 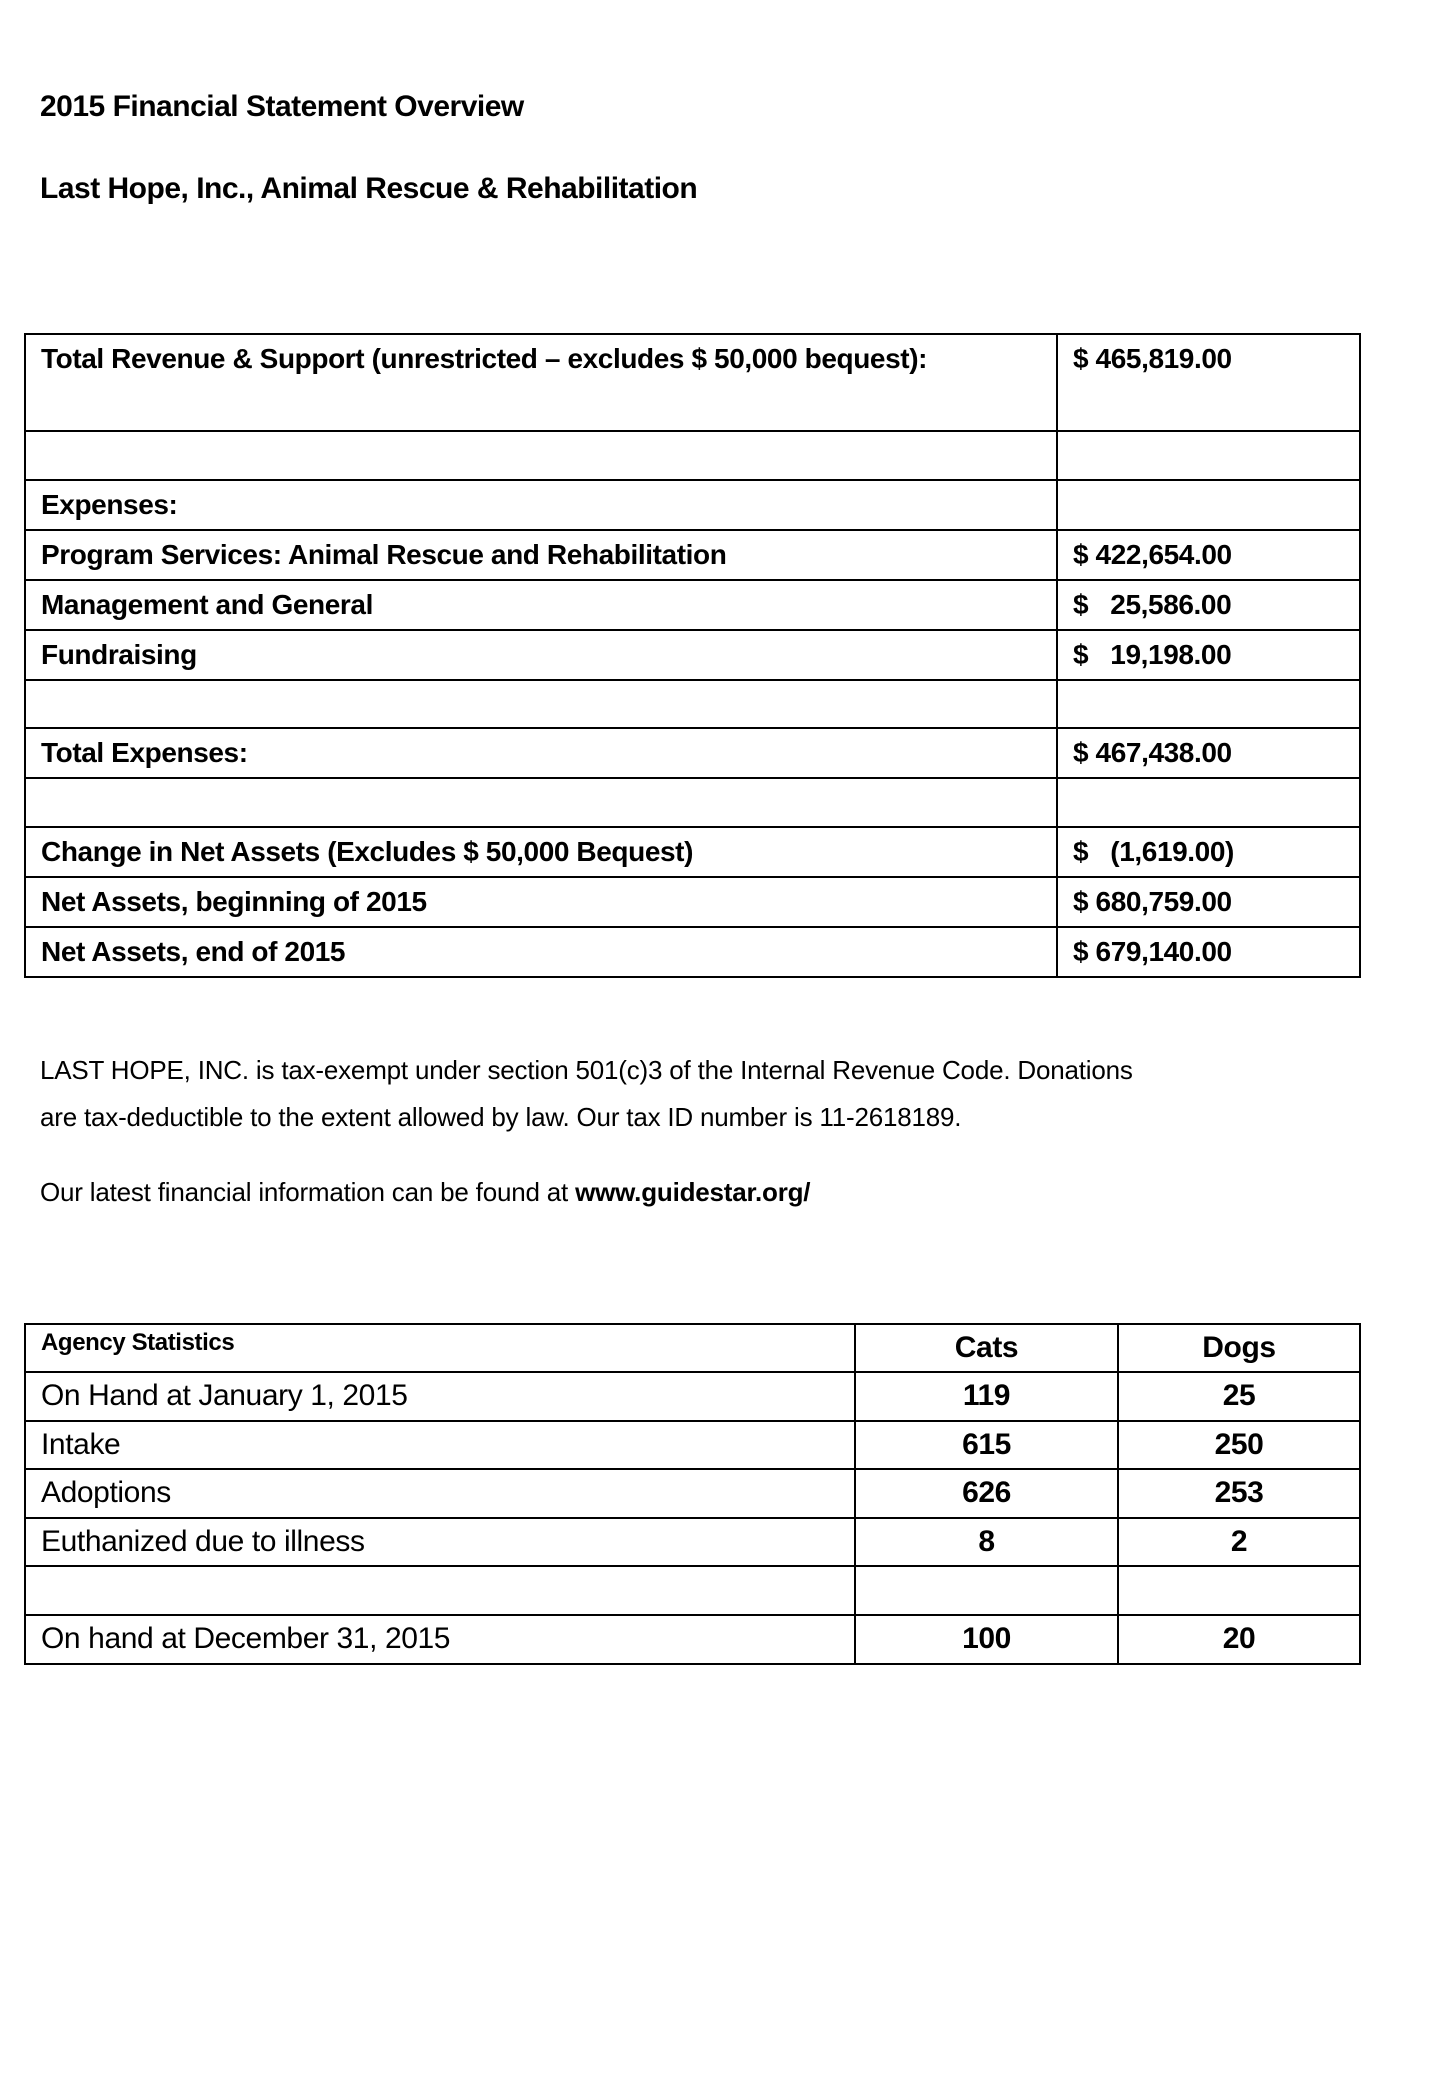 I want to click on stats-row: Adoptions 626 253, so click(x=692, y=1493).